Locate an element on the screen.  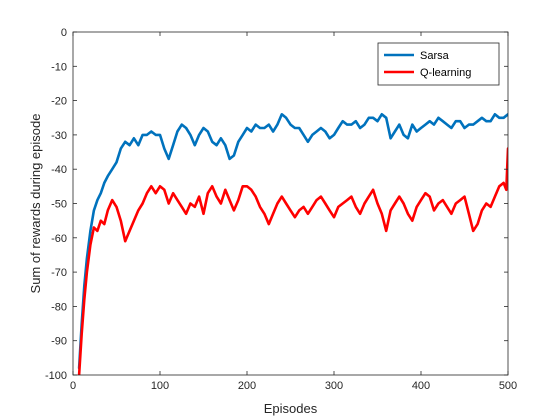
y-tick-label: -100 is located at coordinates (56, 376).